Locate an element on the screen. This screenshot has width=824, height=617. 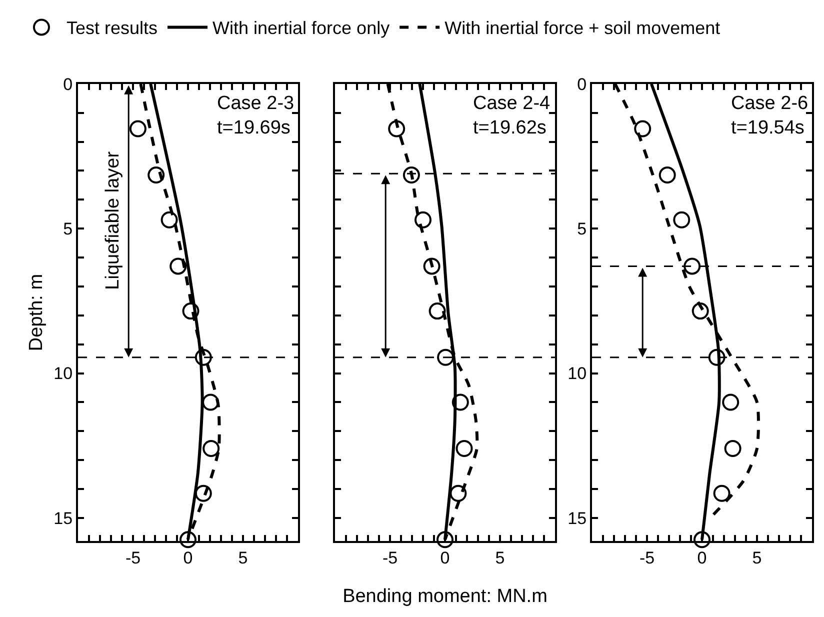
y-axis-title: Depth: m is located at coordinates (37, 313).